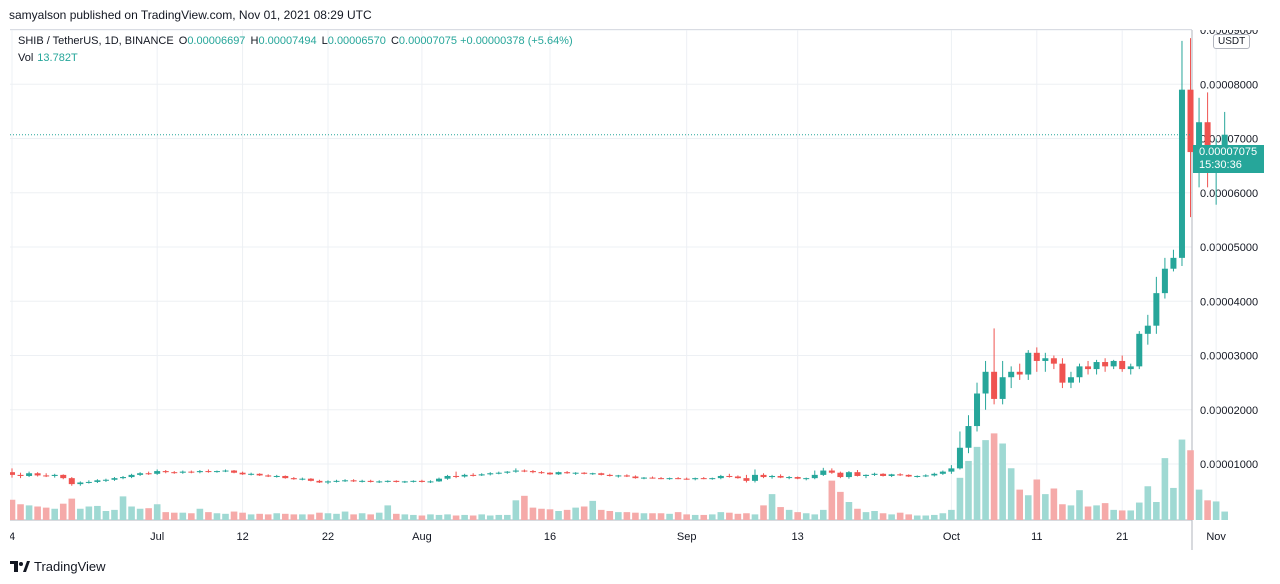  Describe the element at coordinates (1232, 41) in the screenshot. I see `currency-badge: USDT` at that location.